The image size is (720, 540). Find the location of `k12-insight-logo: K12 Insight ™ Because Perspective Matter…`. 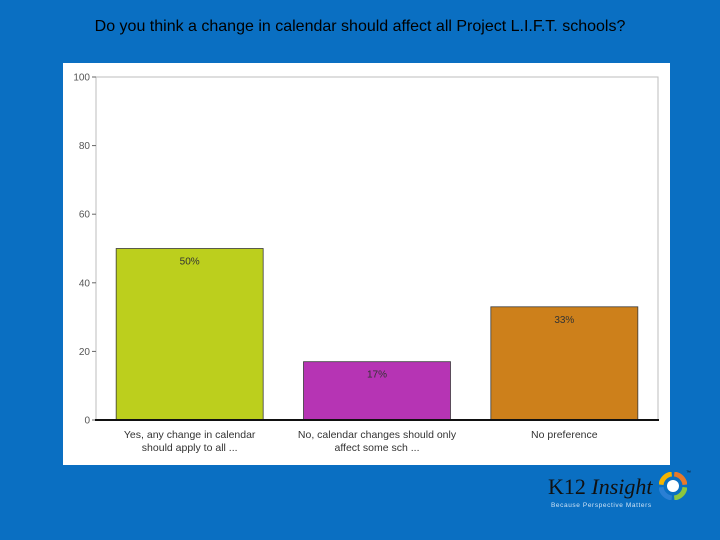

k12-insight-logo: K12 Insight ™ Because Perspective Matter… is located at coordinates (623, 492).